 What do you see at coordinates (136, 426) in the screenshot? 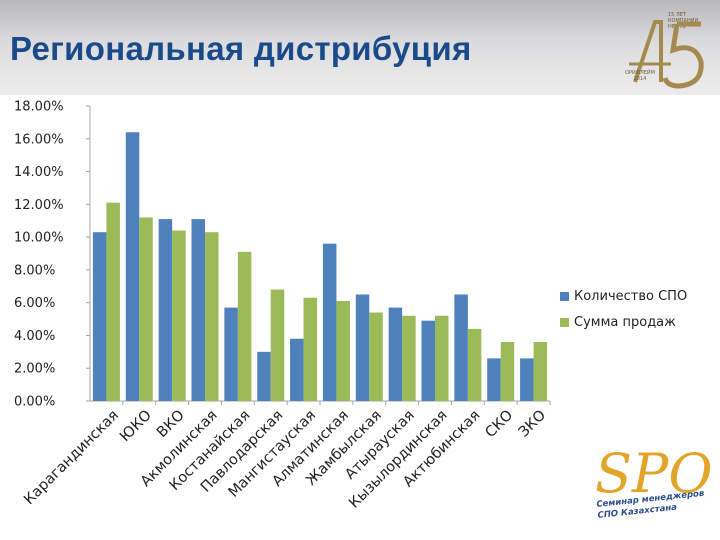
I see `x-tick-label: ЮКО` at bounding box center [136, 426].